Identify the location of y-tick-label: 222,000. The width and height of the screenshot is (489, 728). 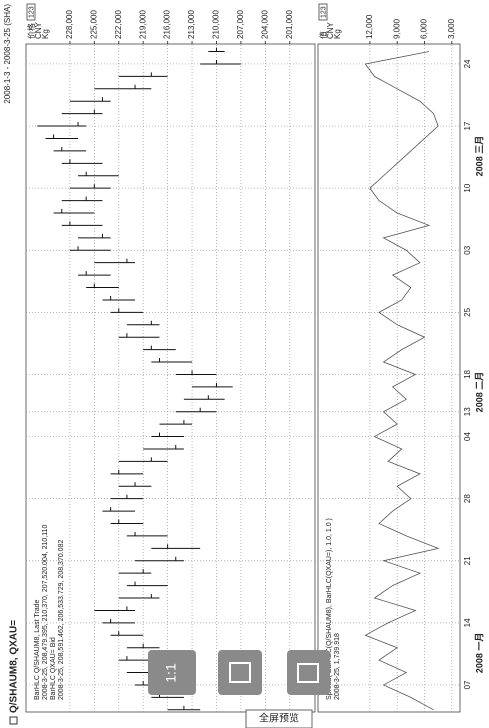
(118, 24).